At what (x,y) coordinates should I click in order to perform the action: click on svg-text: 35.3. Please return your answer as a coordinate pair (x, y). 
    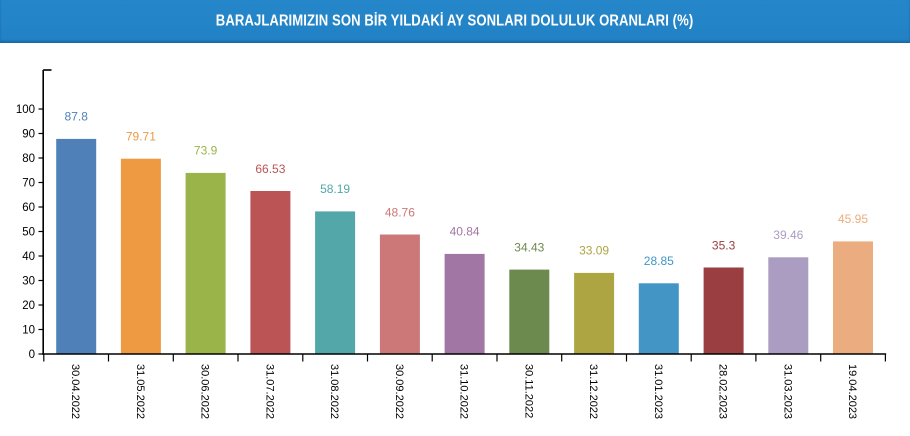
    Looking at the image, I should click on (724, 245).